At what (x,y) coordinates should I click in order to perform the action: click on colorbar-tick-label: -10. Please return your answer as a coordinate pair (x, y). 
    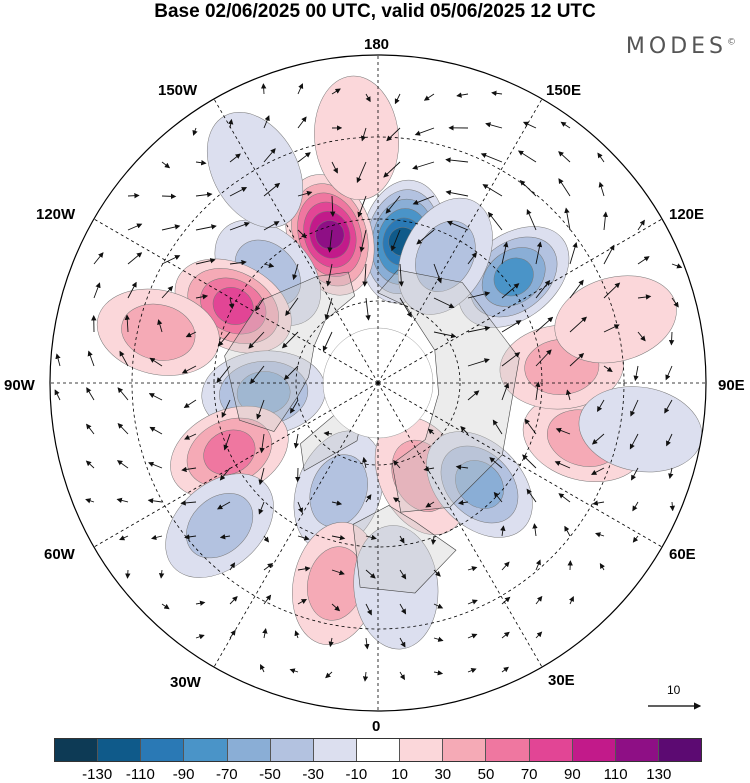
    Looking at the image, I should click on (356, 774).